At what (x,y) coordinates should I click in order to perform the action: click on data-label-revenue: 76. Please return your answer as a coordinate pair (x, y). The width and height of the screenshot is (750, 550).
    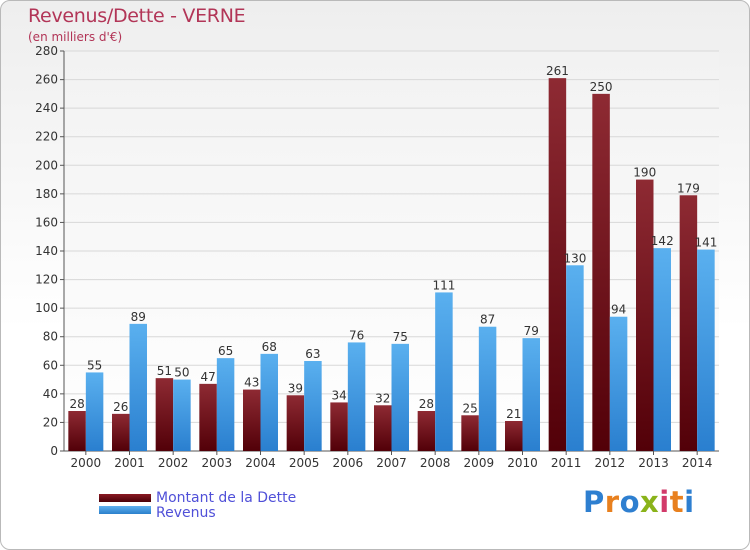
    Looking at the image, I should click on (356, 335).